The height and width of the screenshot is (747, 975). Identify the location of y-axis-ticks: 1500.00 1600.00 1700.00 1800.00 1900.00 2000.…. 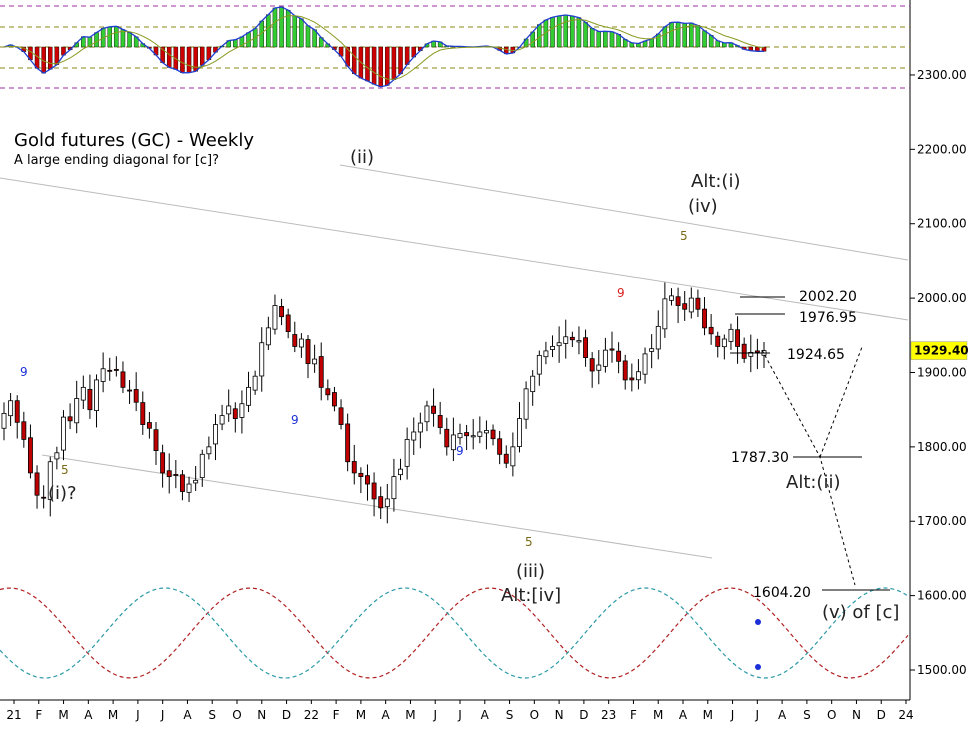
(938, 372).